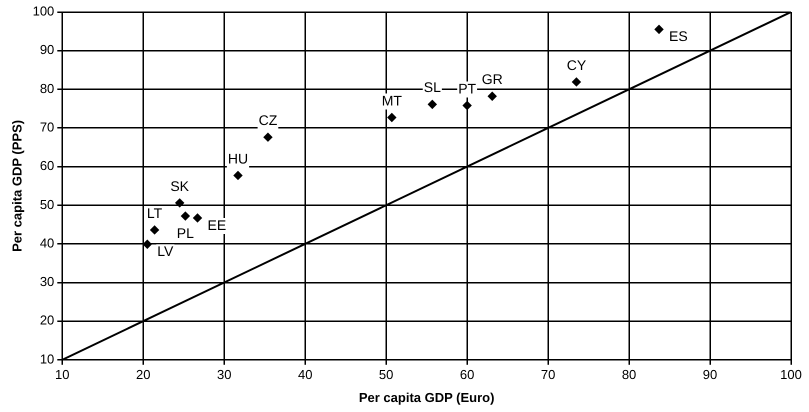 This screenshot has height=412, width=809. Describe the element at coordinates (791, 374) in the screenshot. I see `x-tick-label: 100` at that location.